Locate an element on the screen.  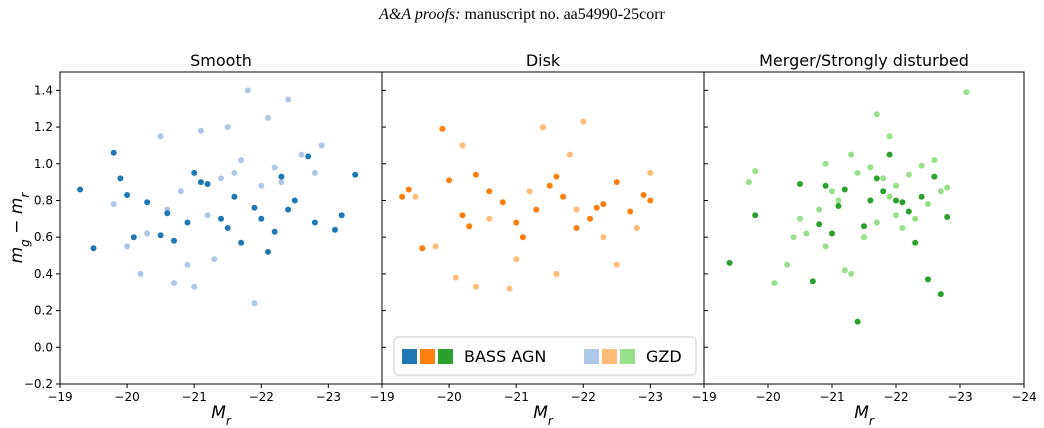
legend-swatch-merger-gzd is located at coordinates (627, 356).